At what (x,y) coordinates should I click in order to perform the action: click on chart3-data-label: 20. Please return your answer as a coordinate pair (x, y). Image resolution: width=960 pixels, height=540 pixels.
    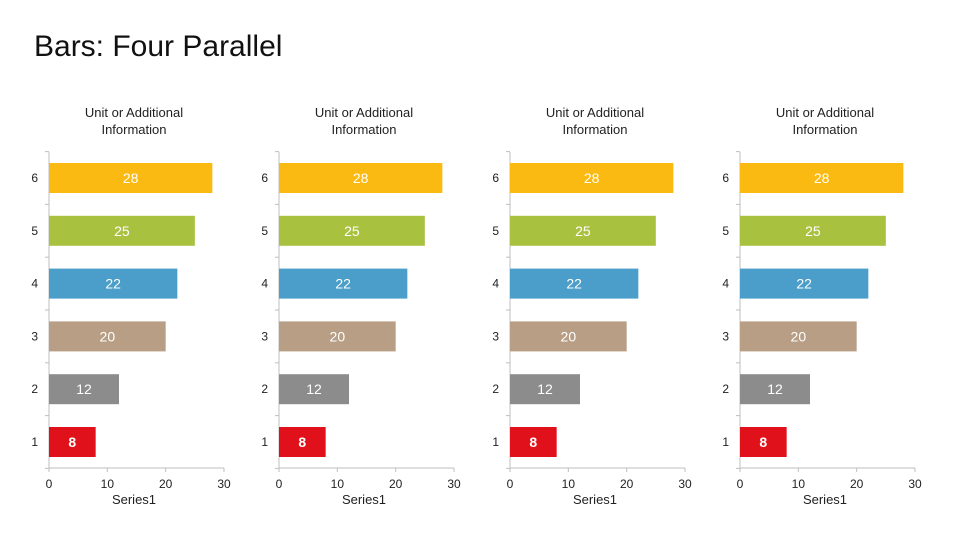
    Looking at the image, I should click on (569, 336).